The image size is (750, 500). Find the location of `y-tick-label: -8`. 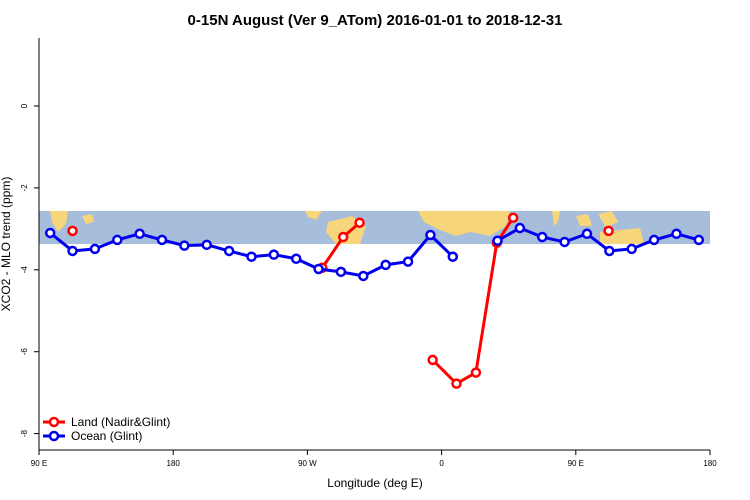

y-tick-label: -8 is located at coordinates (24, 434).